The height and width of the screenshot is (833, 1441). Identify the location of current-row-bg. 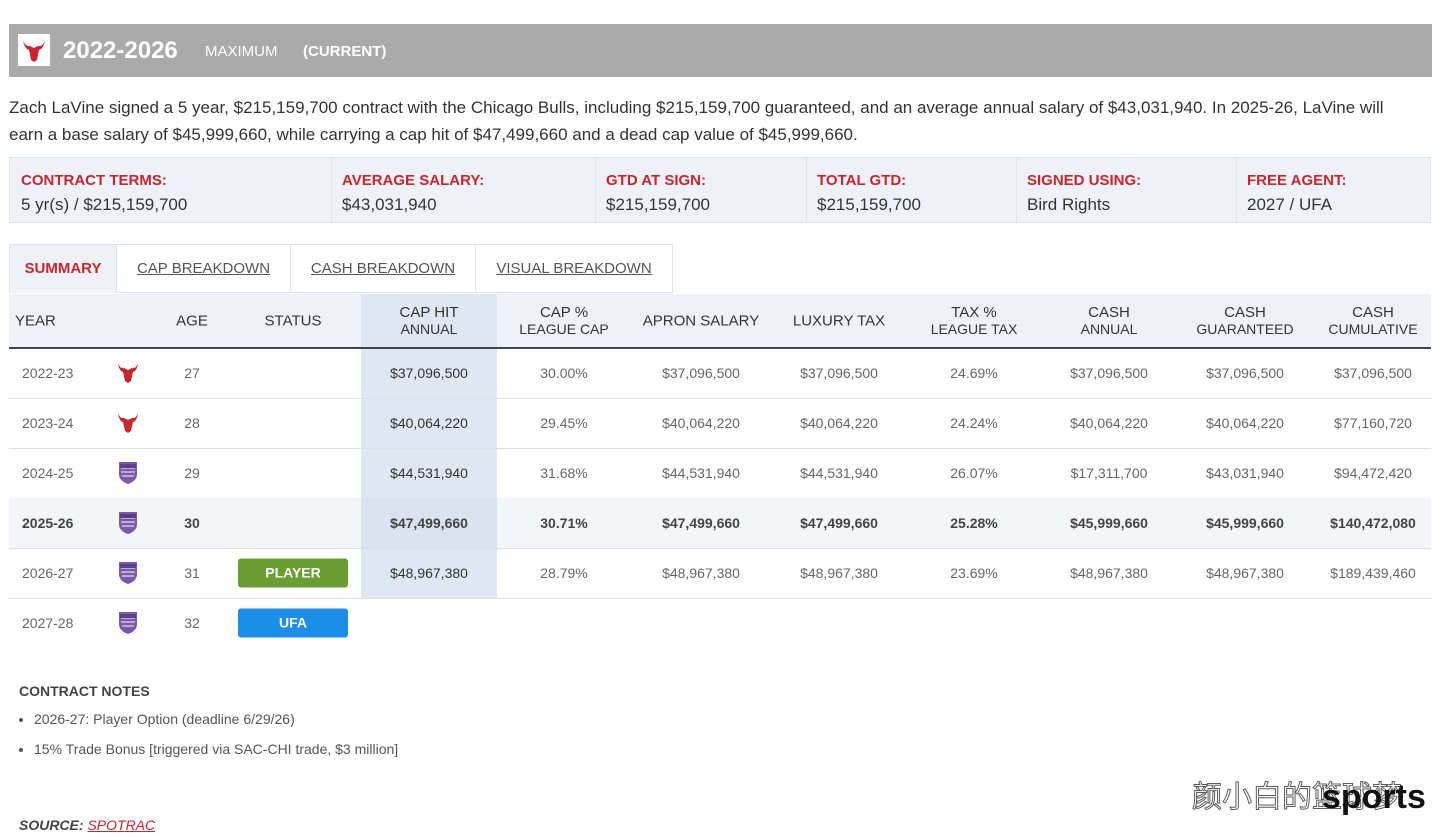
(720, 523).